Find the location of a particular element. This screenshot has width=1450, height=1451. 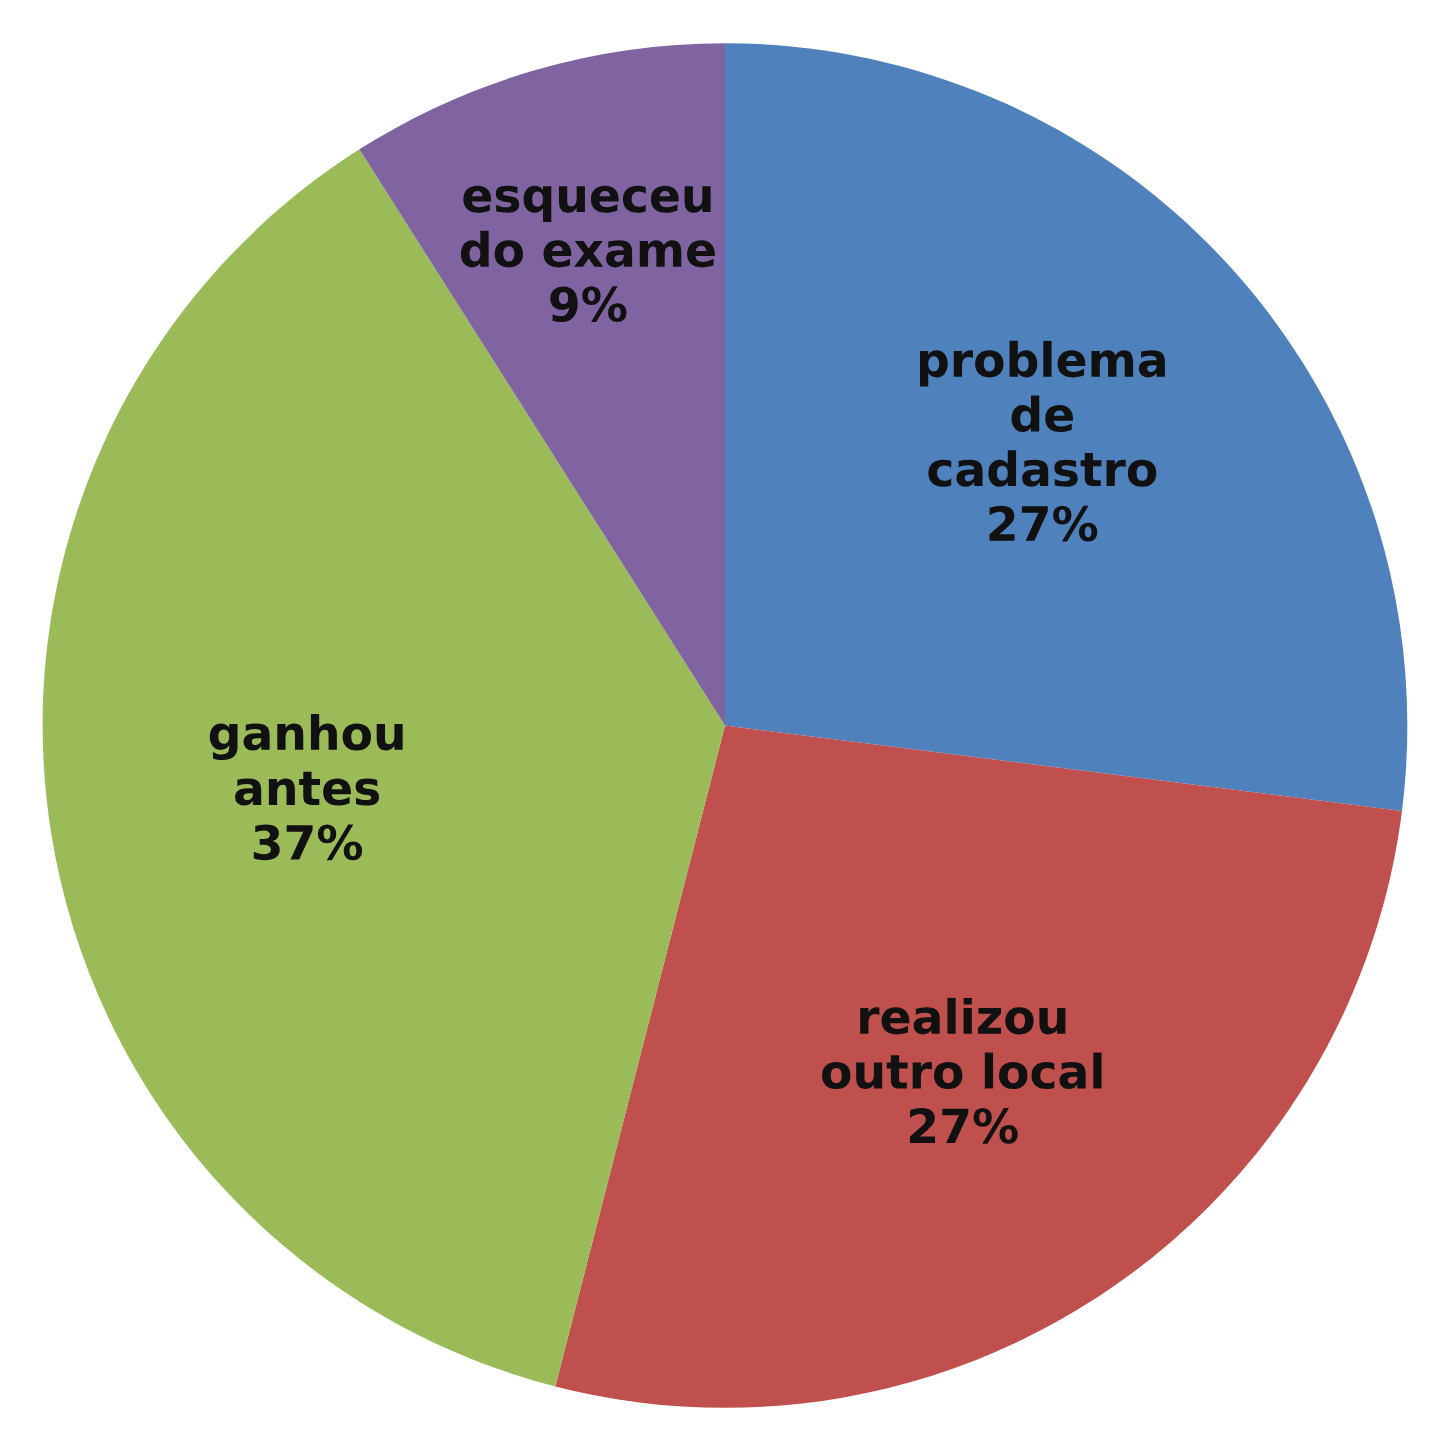

slice-label: problema de cadastro is located at coordinates (1042, 413).